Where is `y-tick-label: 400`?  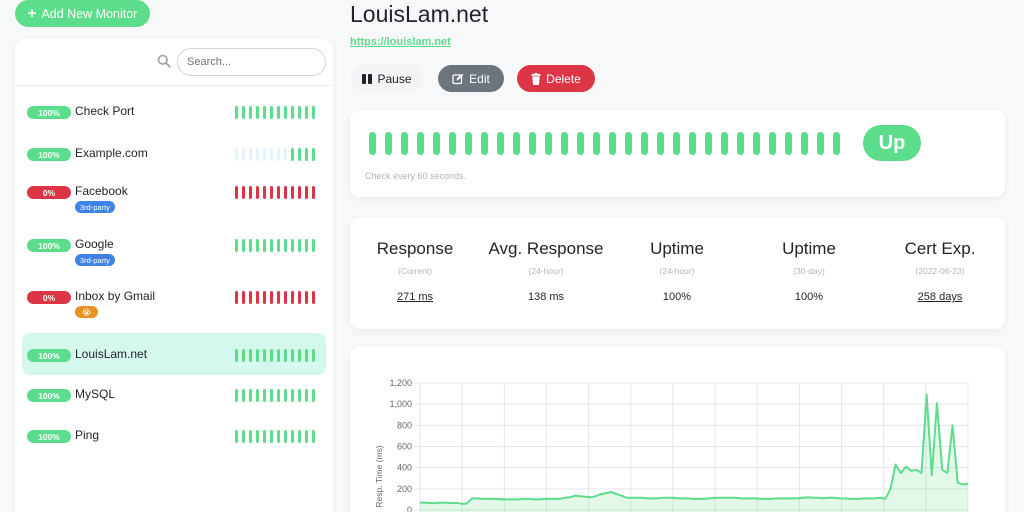
y-tick-label: 400 is located at coordinates (404, 468).